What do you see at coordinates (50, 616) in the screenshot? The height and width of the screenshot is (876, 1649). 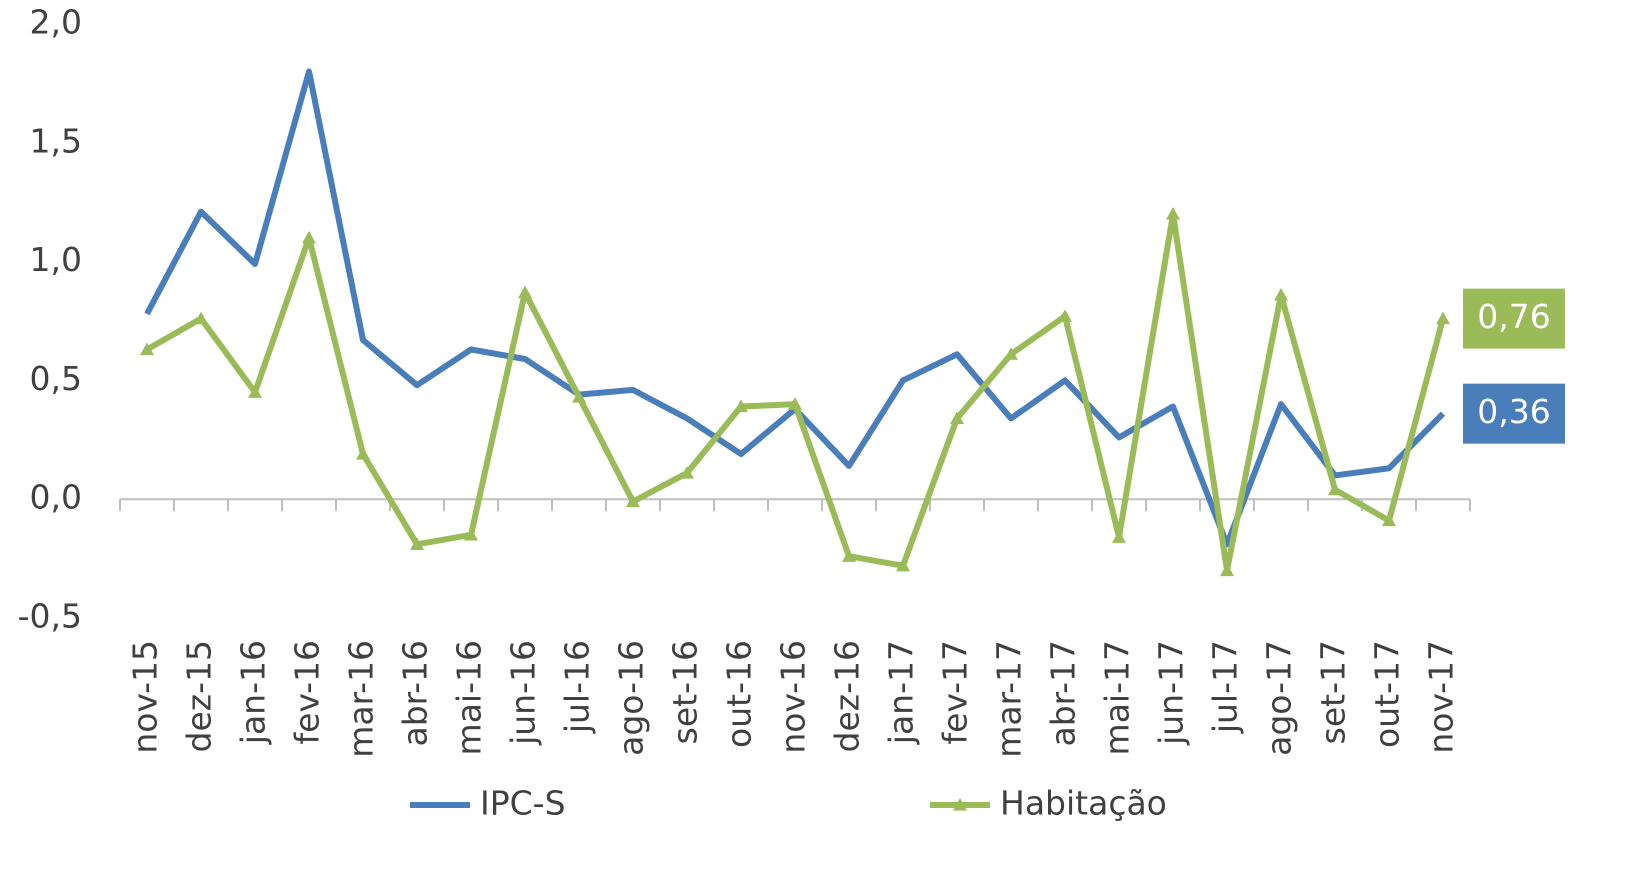 I see `y-tick-label: -0,5` at bounding box center [50, 616].